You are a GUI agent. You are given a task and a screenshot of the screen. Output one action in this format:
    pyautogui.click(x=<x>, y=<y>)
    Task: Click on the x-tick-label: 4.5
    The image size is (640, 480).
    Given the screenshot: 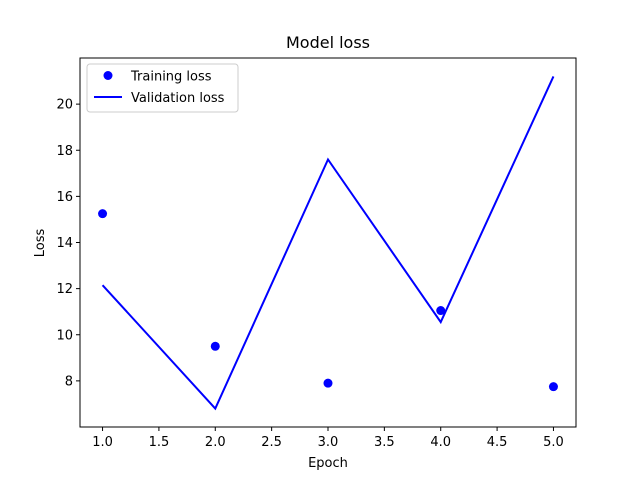 What is the action you would take?
    pyautogui.click(x=497, y=442)
    